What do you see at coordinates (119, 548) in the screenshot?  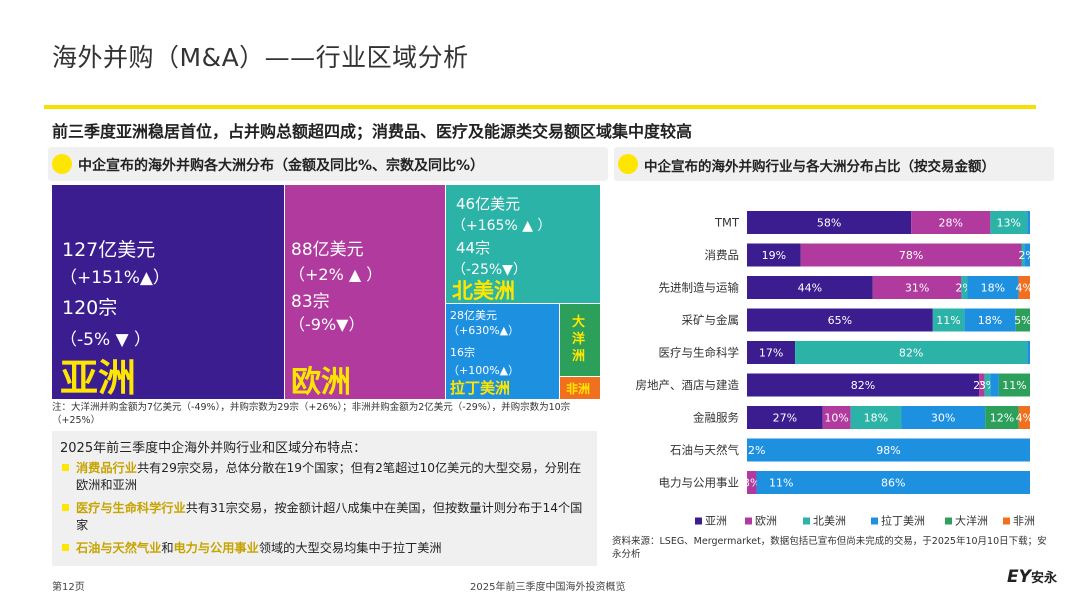 I see `feature-highlight: 石油与天然气业` at bounding box center [119, 548].